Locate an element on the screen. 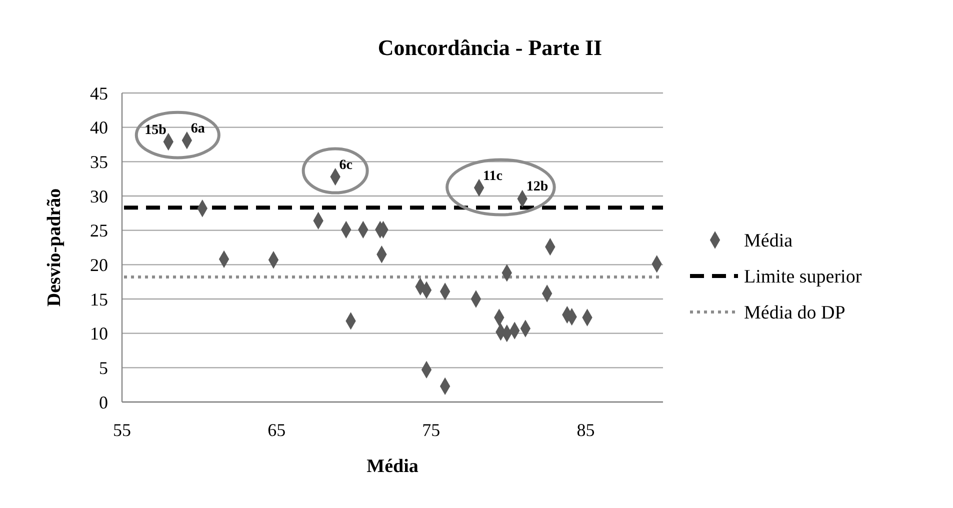 The image size is (953, 508). annotation: 6c is located at coordinates (346, 165).